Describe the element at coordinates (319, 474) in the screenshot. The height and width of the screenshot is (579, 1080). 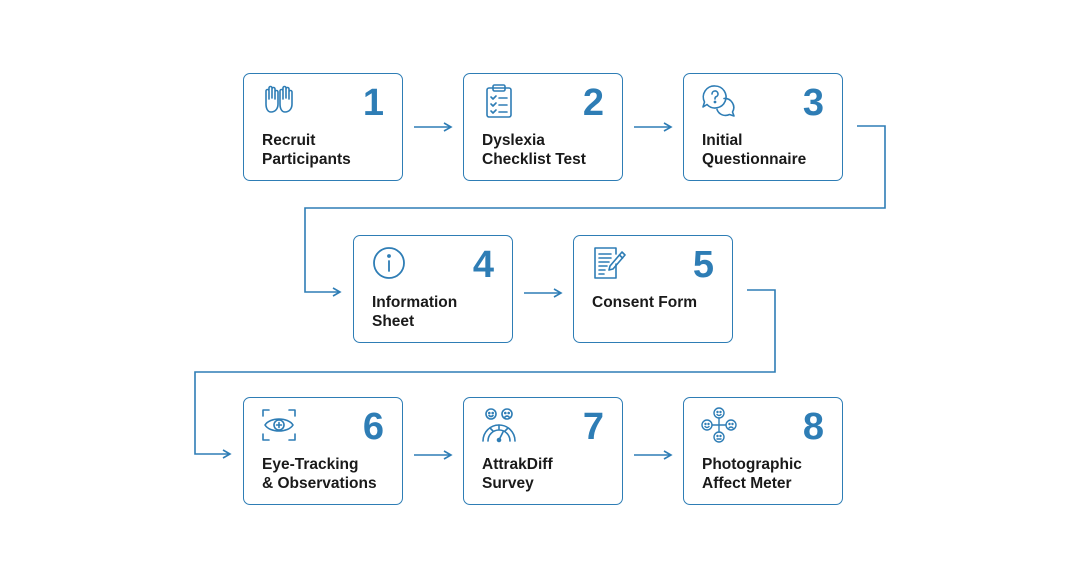
I see `step-label: Eye-Tracking & Observations` at that location.